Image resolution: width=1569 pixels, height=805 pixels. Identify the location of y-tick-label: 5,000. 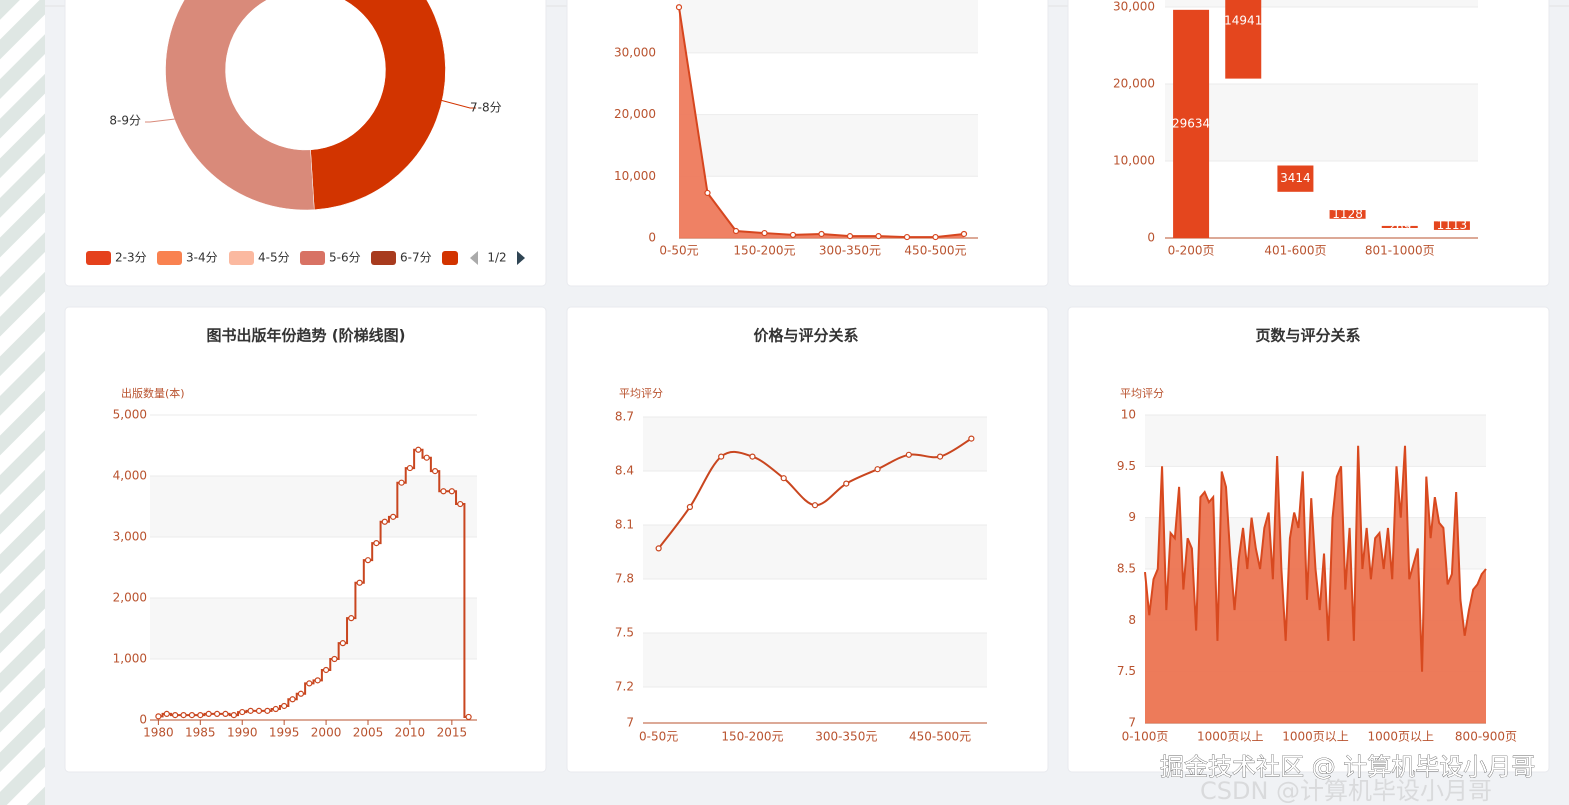
(130, 415).